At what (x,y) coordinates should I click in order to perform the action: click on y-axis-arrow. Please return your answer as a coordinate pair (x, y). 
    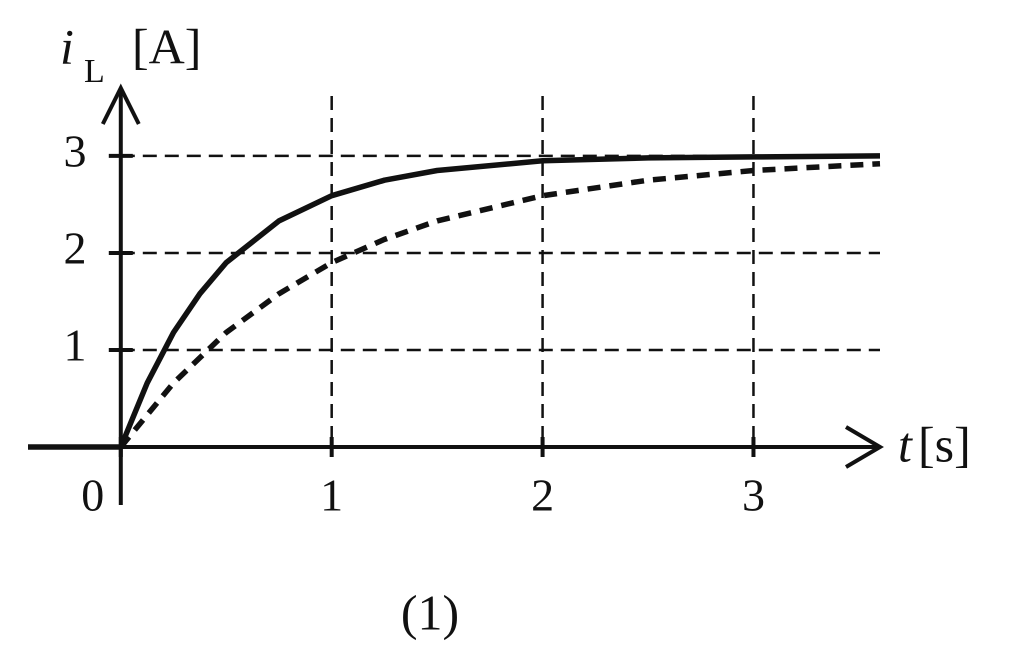
    Looking at the image, I should click on (121, 104).